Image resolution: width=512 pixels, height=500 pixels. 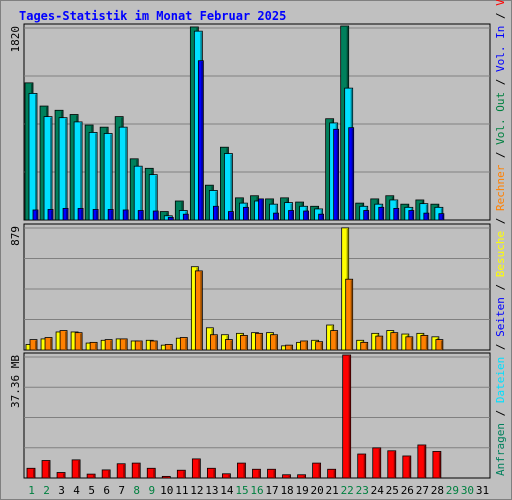 What do you see at coordinates (500, 187) in the screenshot?
I see `legend-part-8: Rechner` at bounding box center [500, 187].